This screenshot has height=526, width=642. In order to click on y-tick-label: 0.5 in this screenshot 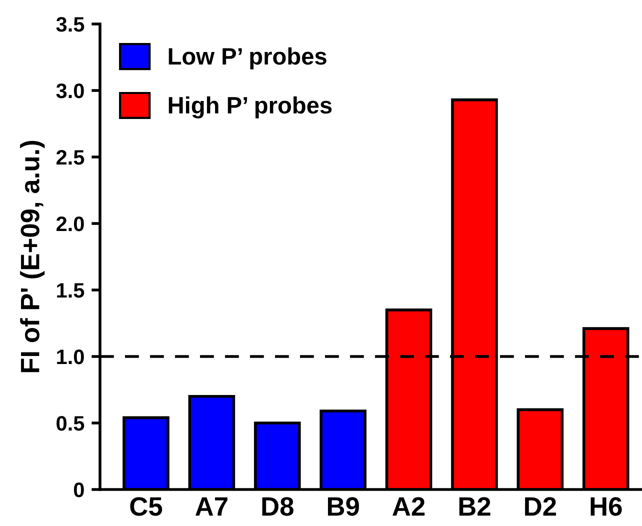, I will do `click(70, 423)`.